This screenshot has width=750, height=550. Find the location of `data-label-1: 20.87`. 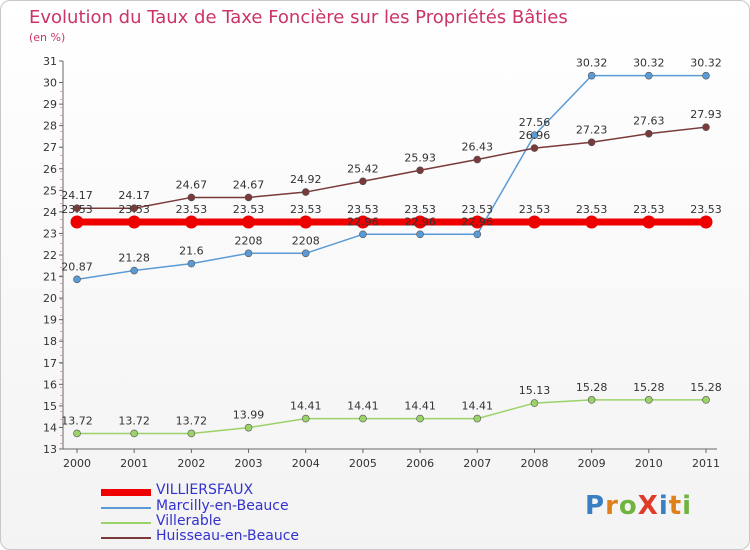

data-label-1: 20.87 is located at coordinates (77, 266).